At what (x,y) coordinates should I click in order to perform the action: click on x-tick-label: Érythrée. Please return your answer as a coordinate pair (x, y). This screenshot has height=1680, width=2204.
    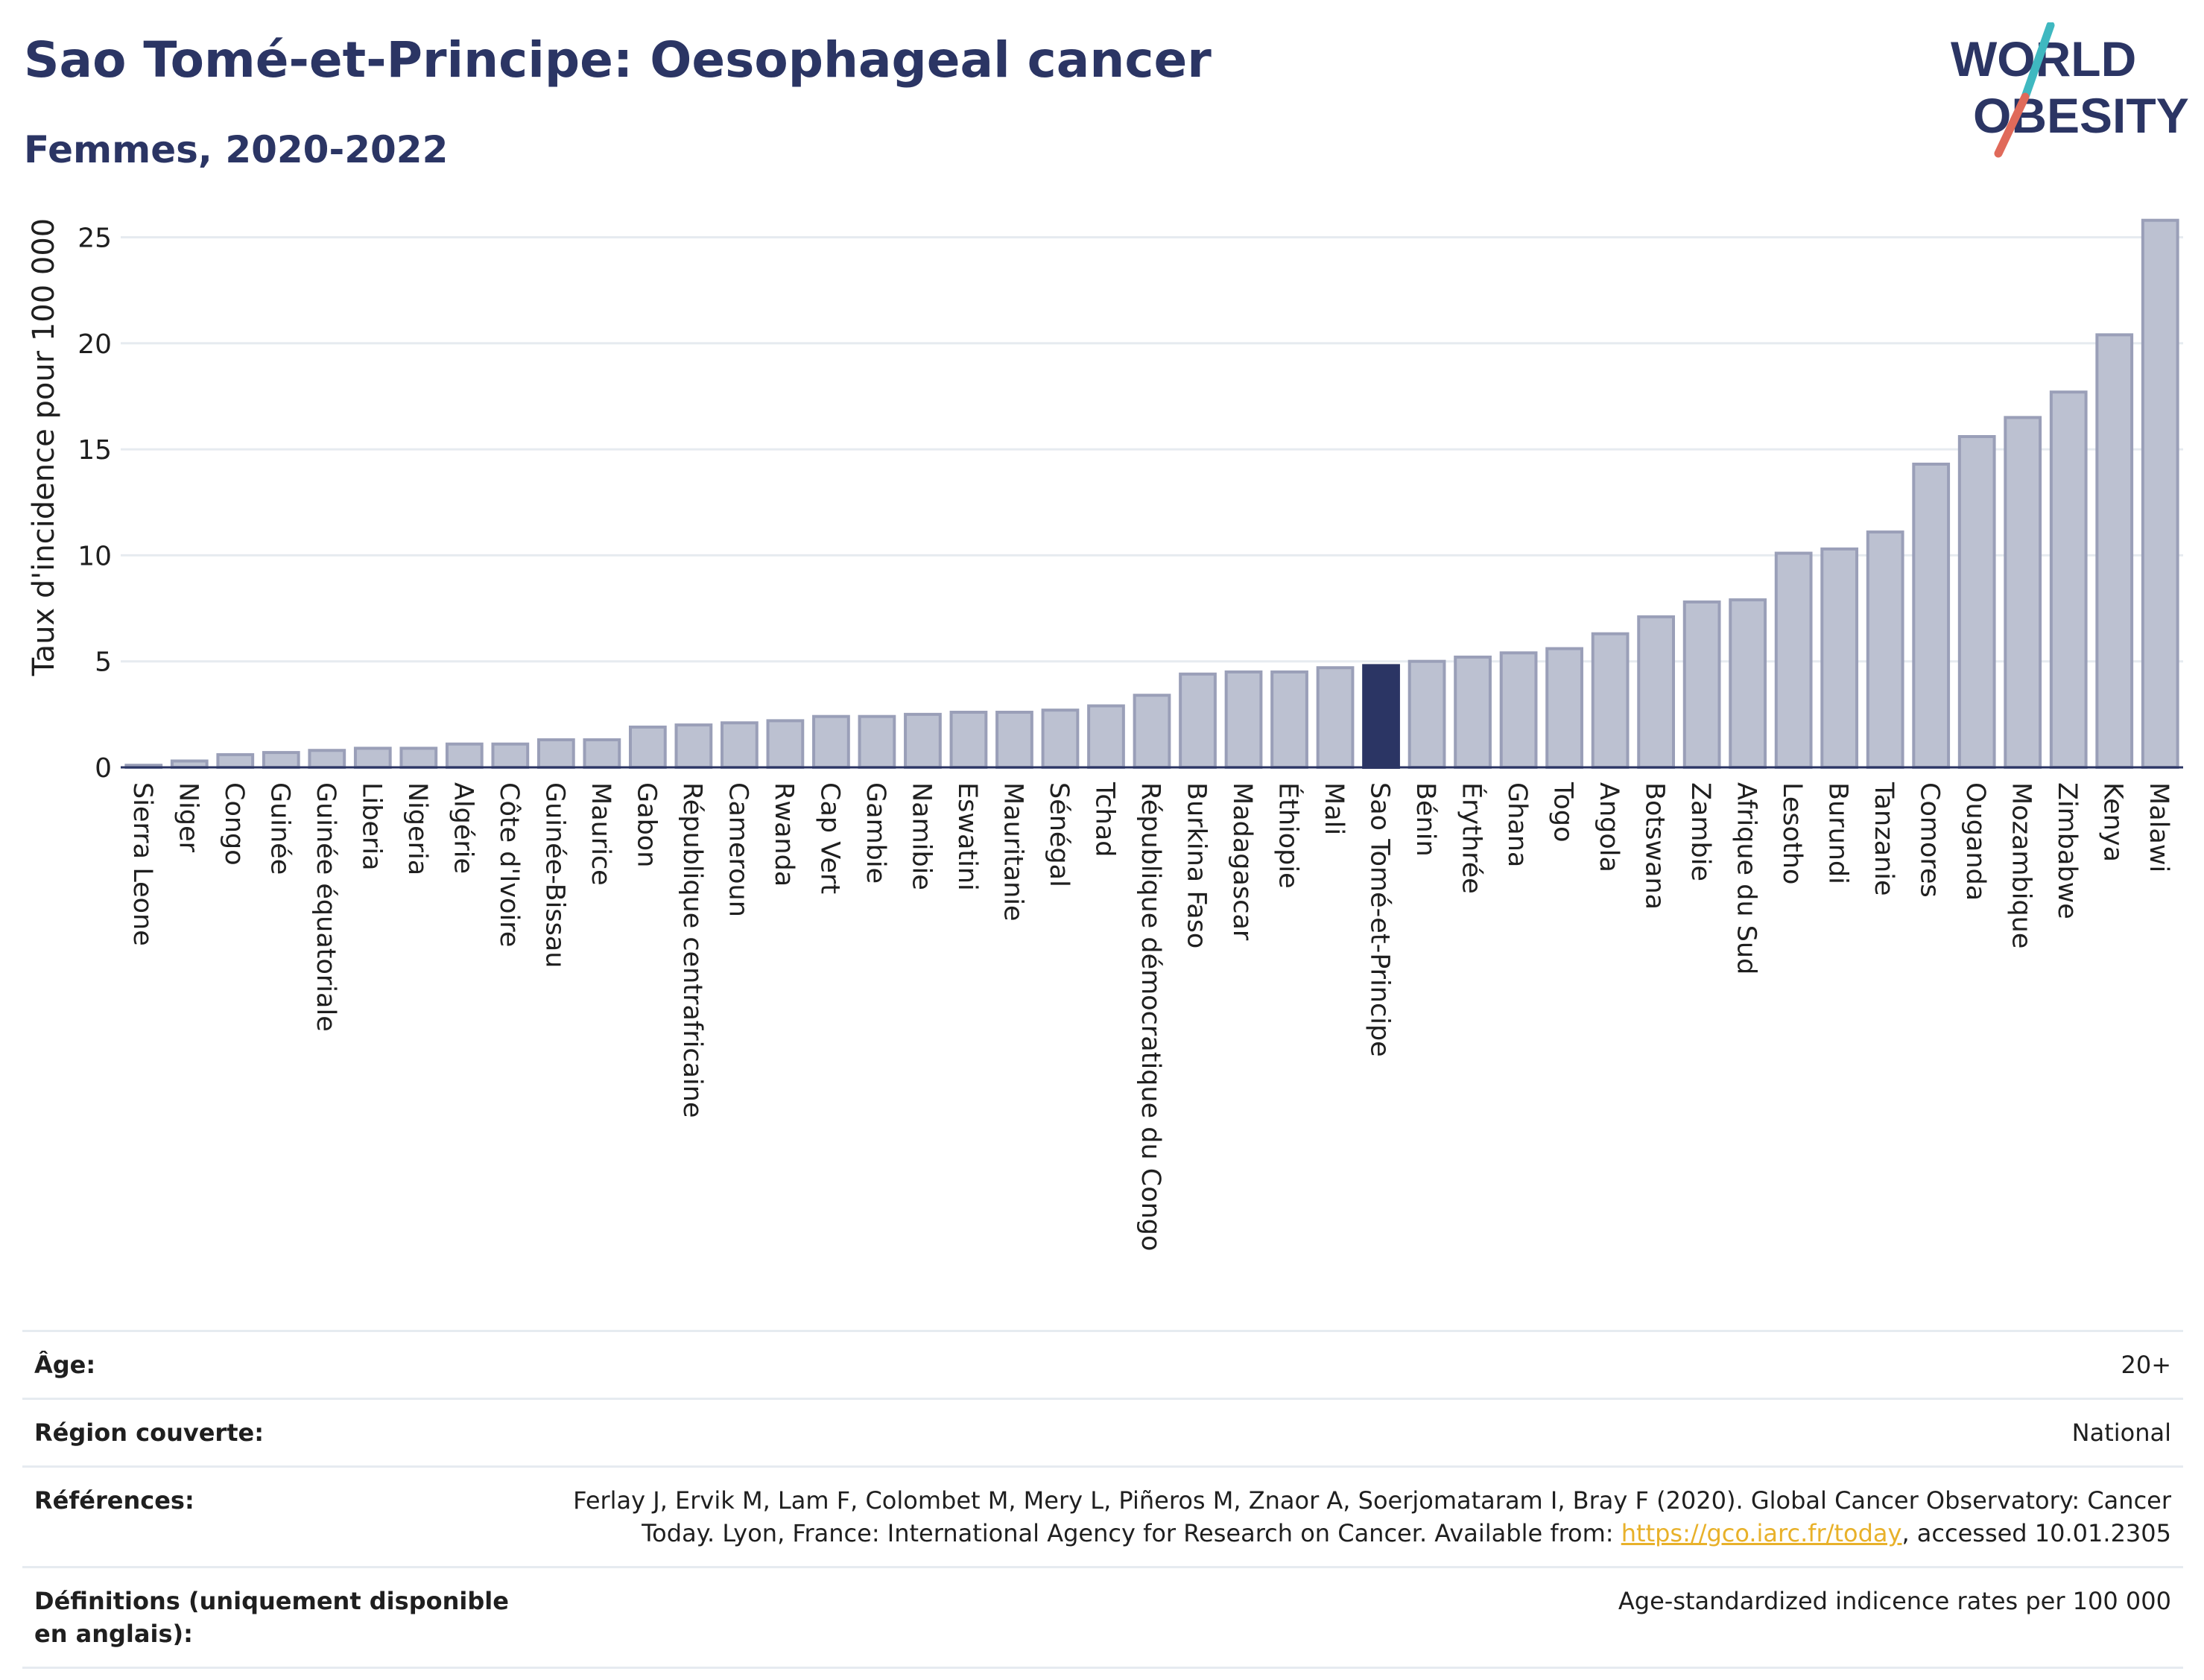
    Looking at the image, I should click on (1472, 838).